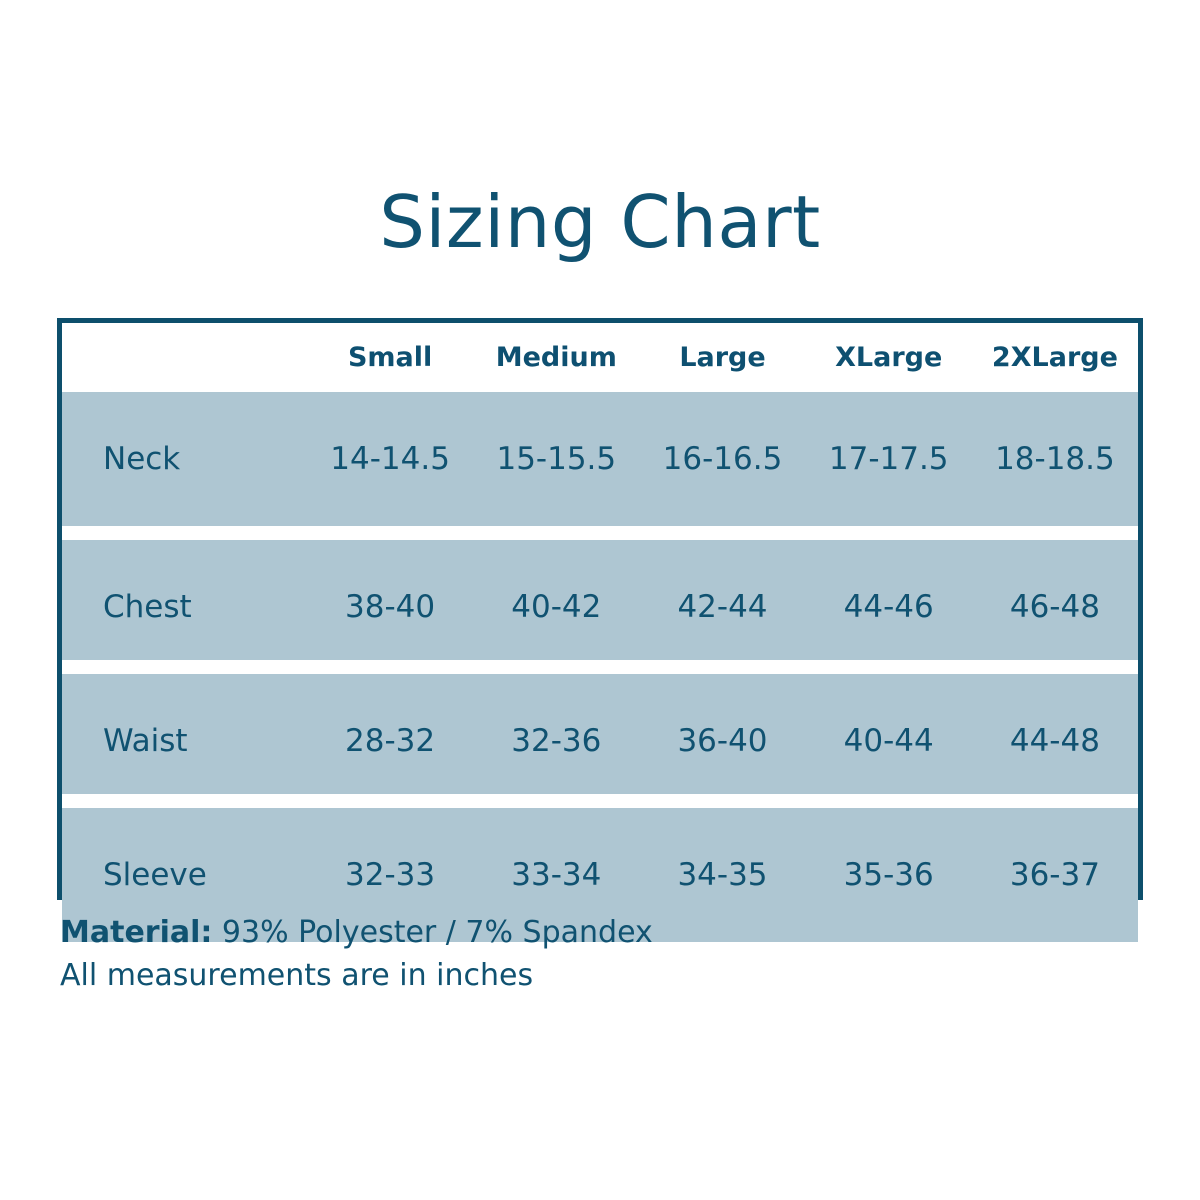 This screenshot has width=1200, height=1200. I want to click on cell-waist-2xlarge: 44-48, so click(1054, 741).